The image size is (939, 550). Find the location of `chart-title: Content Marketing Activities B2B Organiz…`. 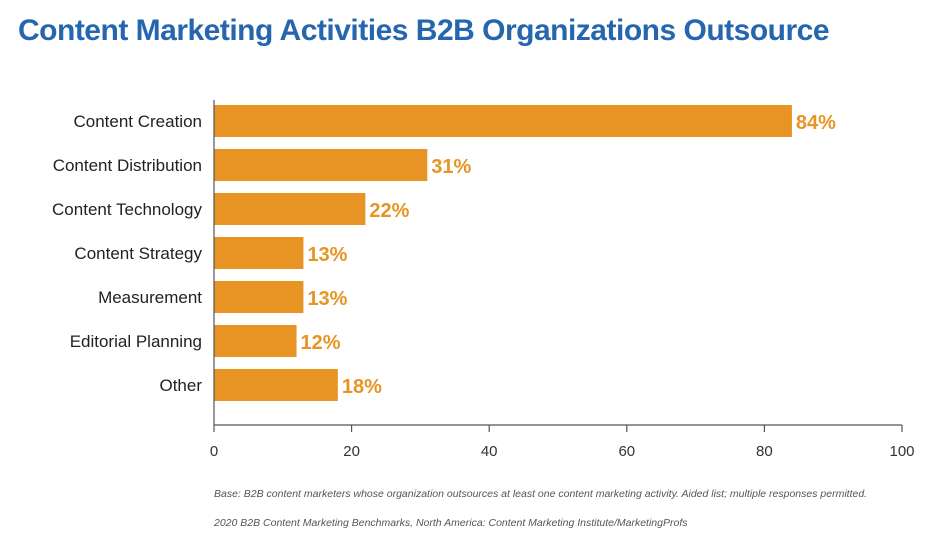

chart-title: Content Marketing Activities B2B Organiz… is located at coordinates (424, 30).